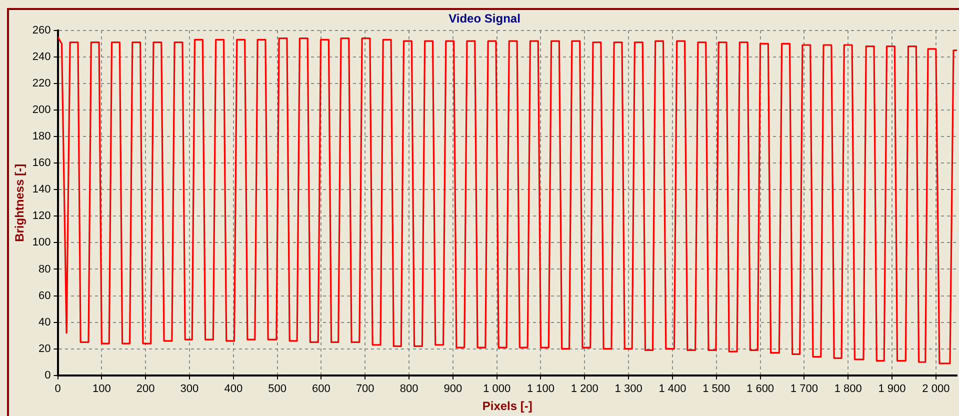 Image resolution: width=959 pixels, height=416 pixels. What do you see at coordinates (628, 389) in the screenshot?
I see `x-tick-label: 1 300` at bounding box center [628, 389].